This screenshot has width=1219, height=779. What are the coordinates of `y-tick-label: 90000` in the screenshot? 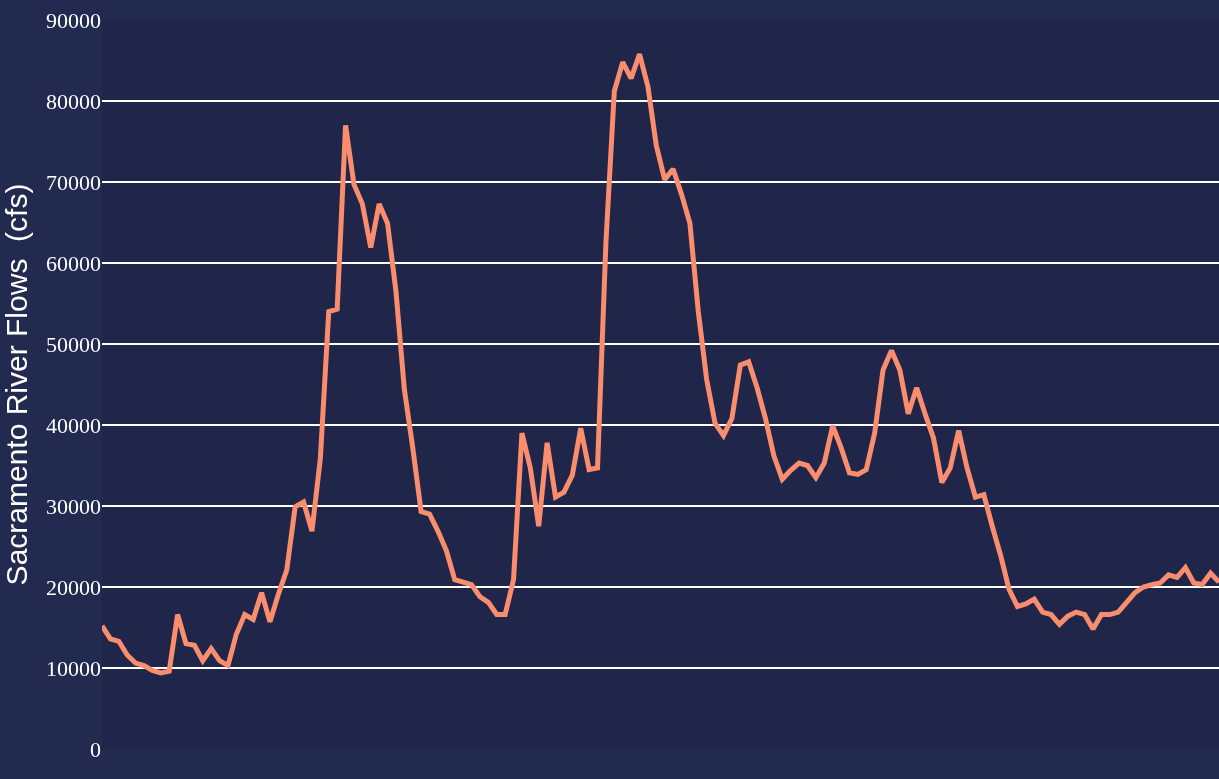 It's located at (73, 20).